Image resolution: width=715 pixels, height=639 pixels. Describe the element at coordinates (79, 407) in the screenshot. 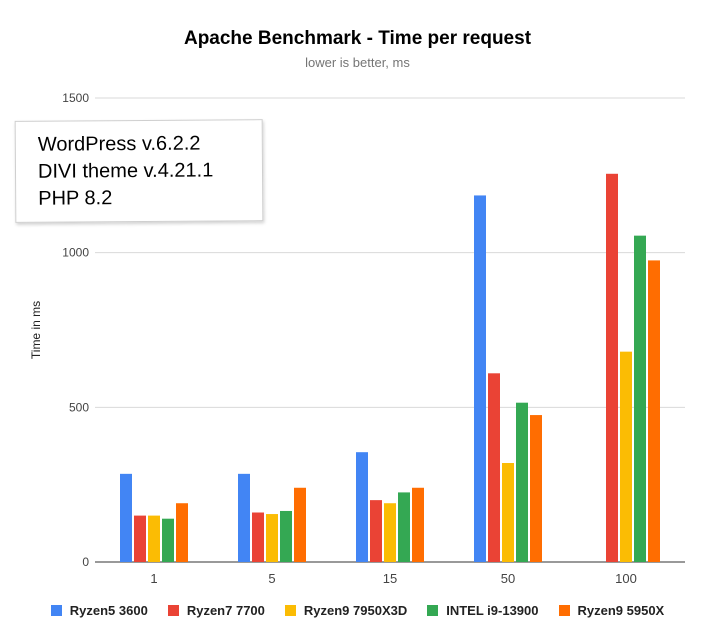

I see `y-tick-label: 500` at that location.